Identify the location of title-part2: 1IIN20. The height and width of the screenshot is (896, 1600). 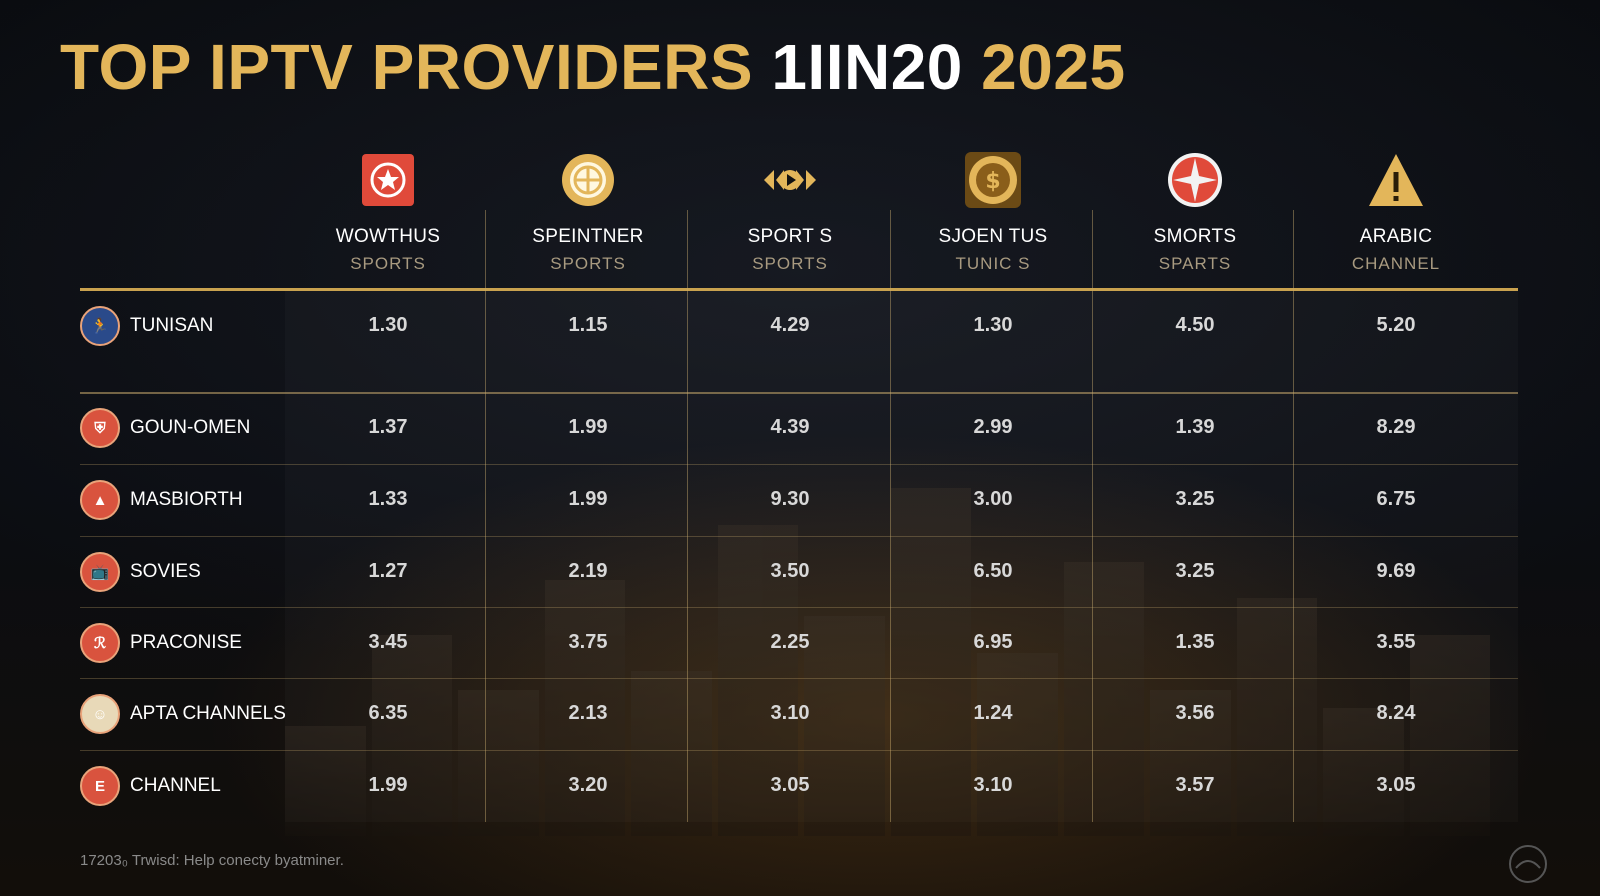
(867, 67).